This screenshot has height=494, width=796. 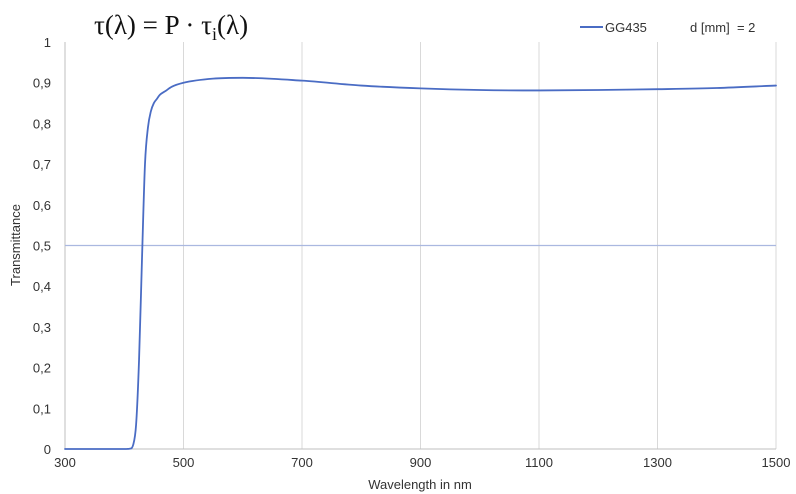 I want to click on x-tick-label-1100: 1100, so click(x=539, y=462).